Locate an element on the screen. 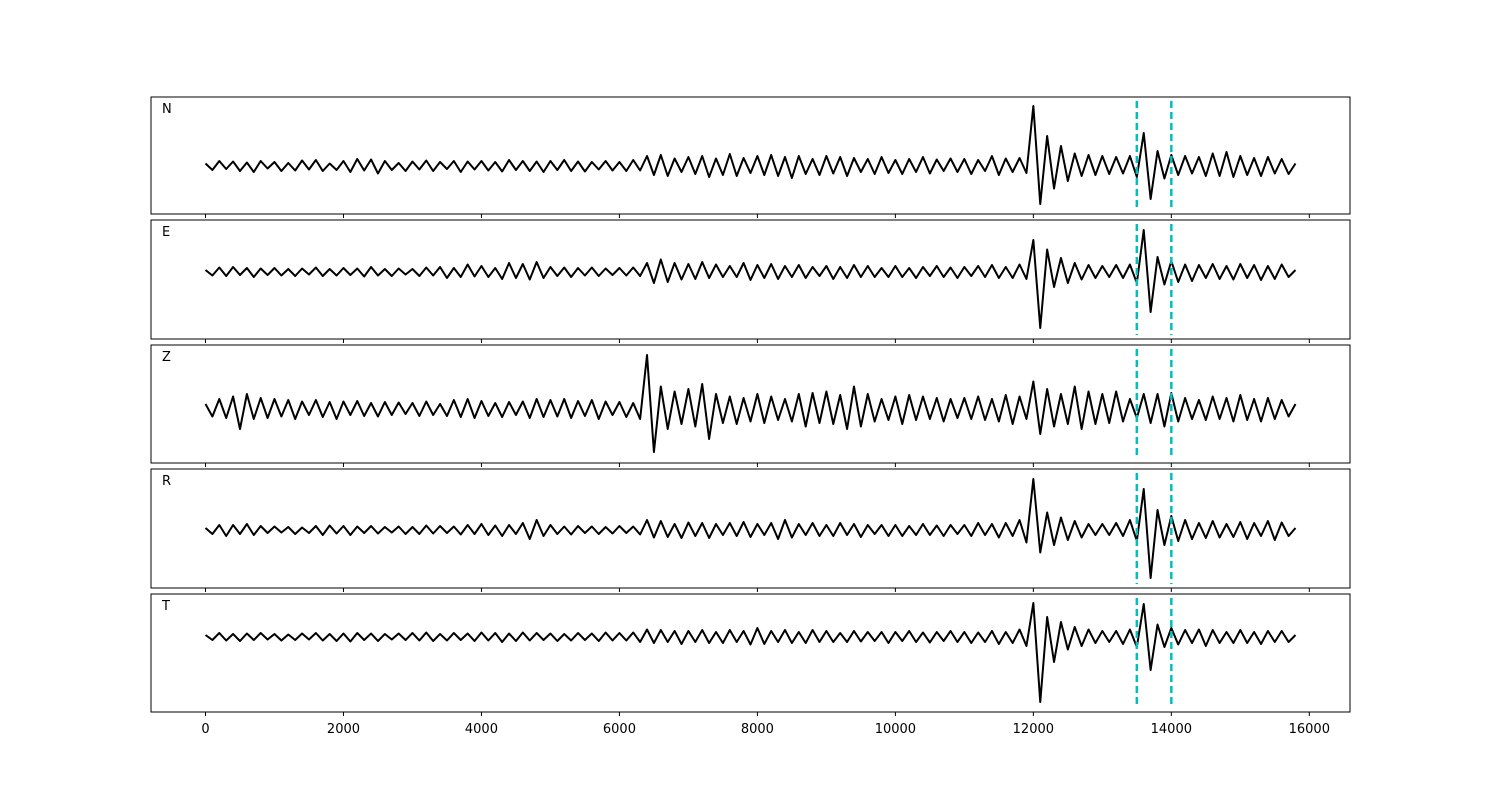 The height and width of the screenshot is (800, 1500). x-tick-label: 4000 is located at coordinates (481, 729).